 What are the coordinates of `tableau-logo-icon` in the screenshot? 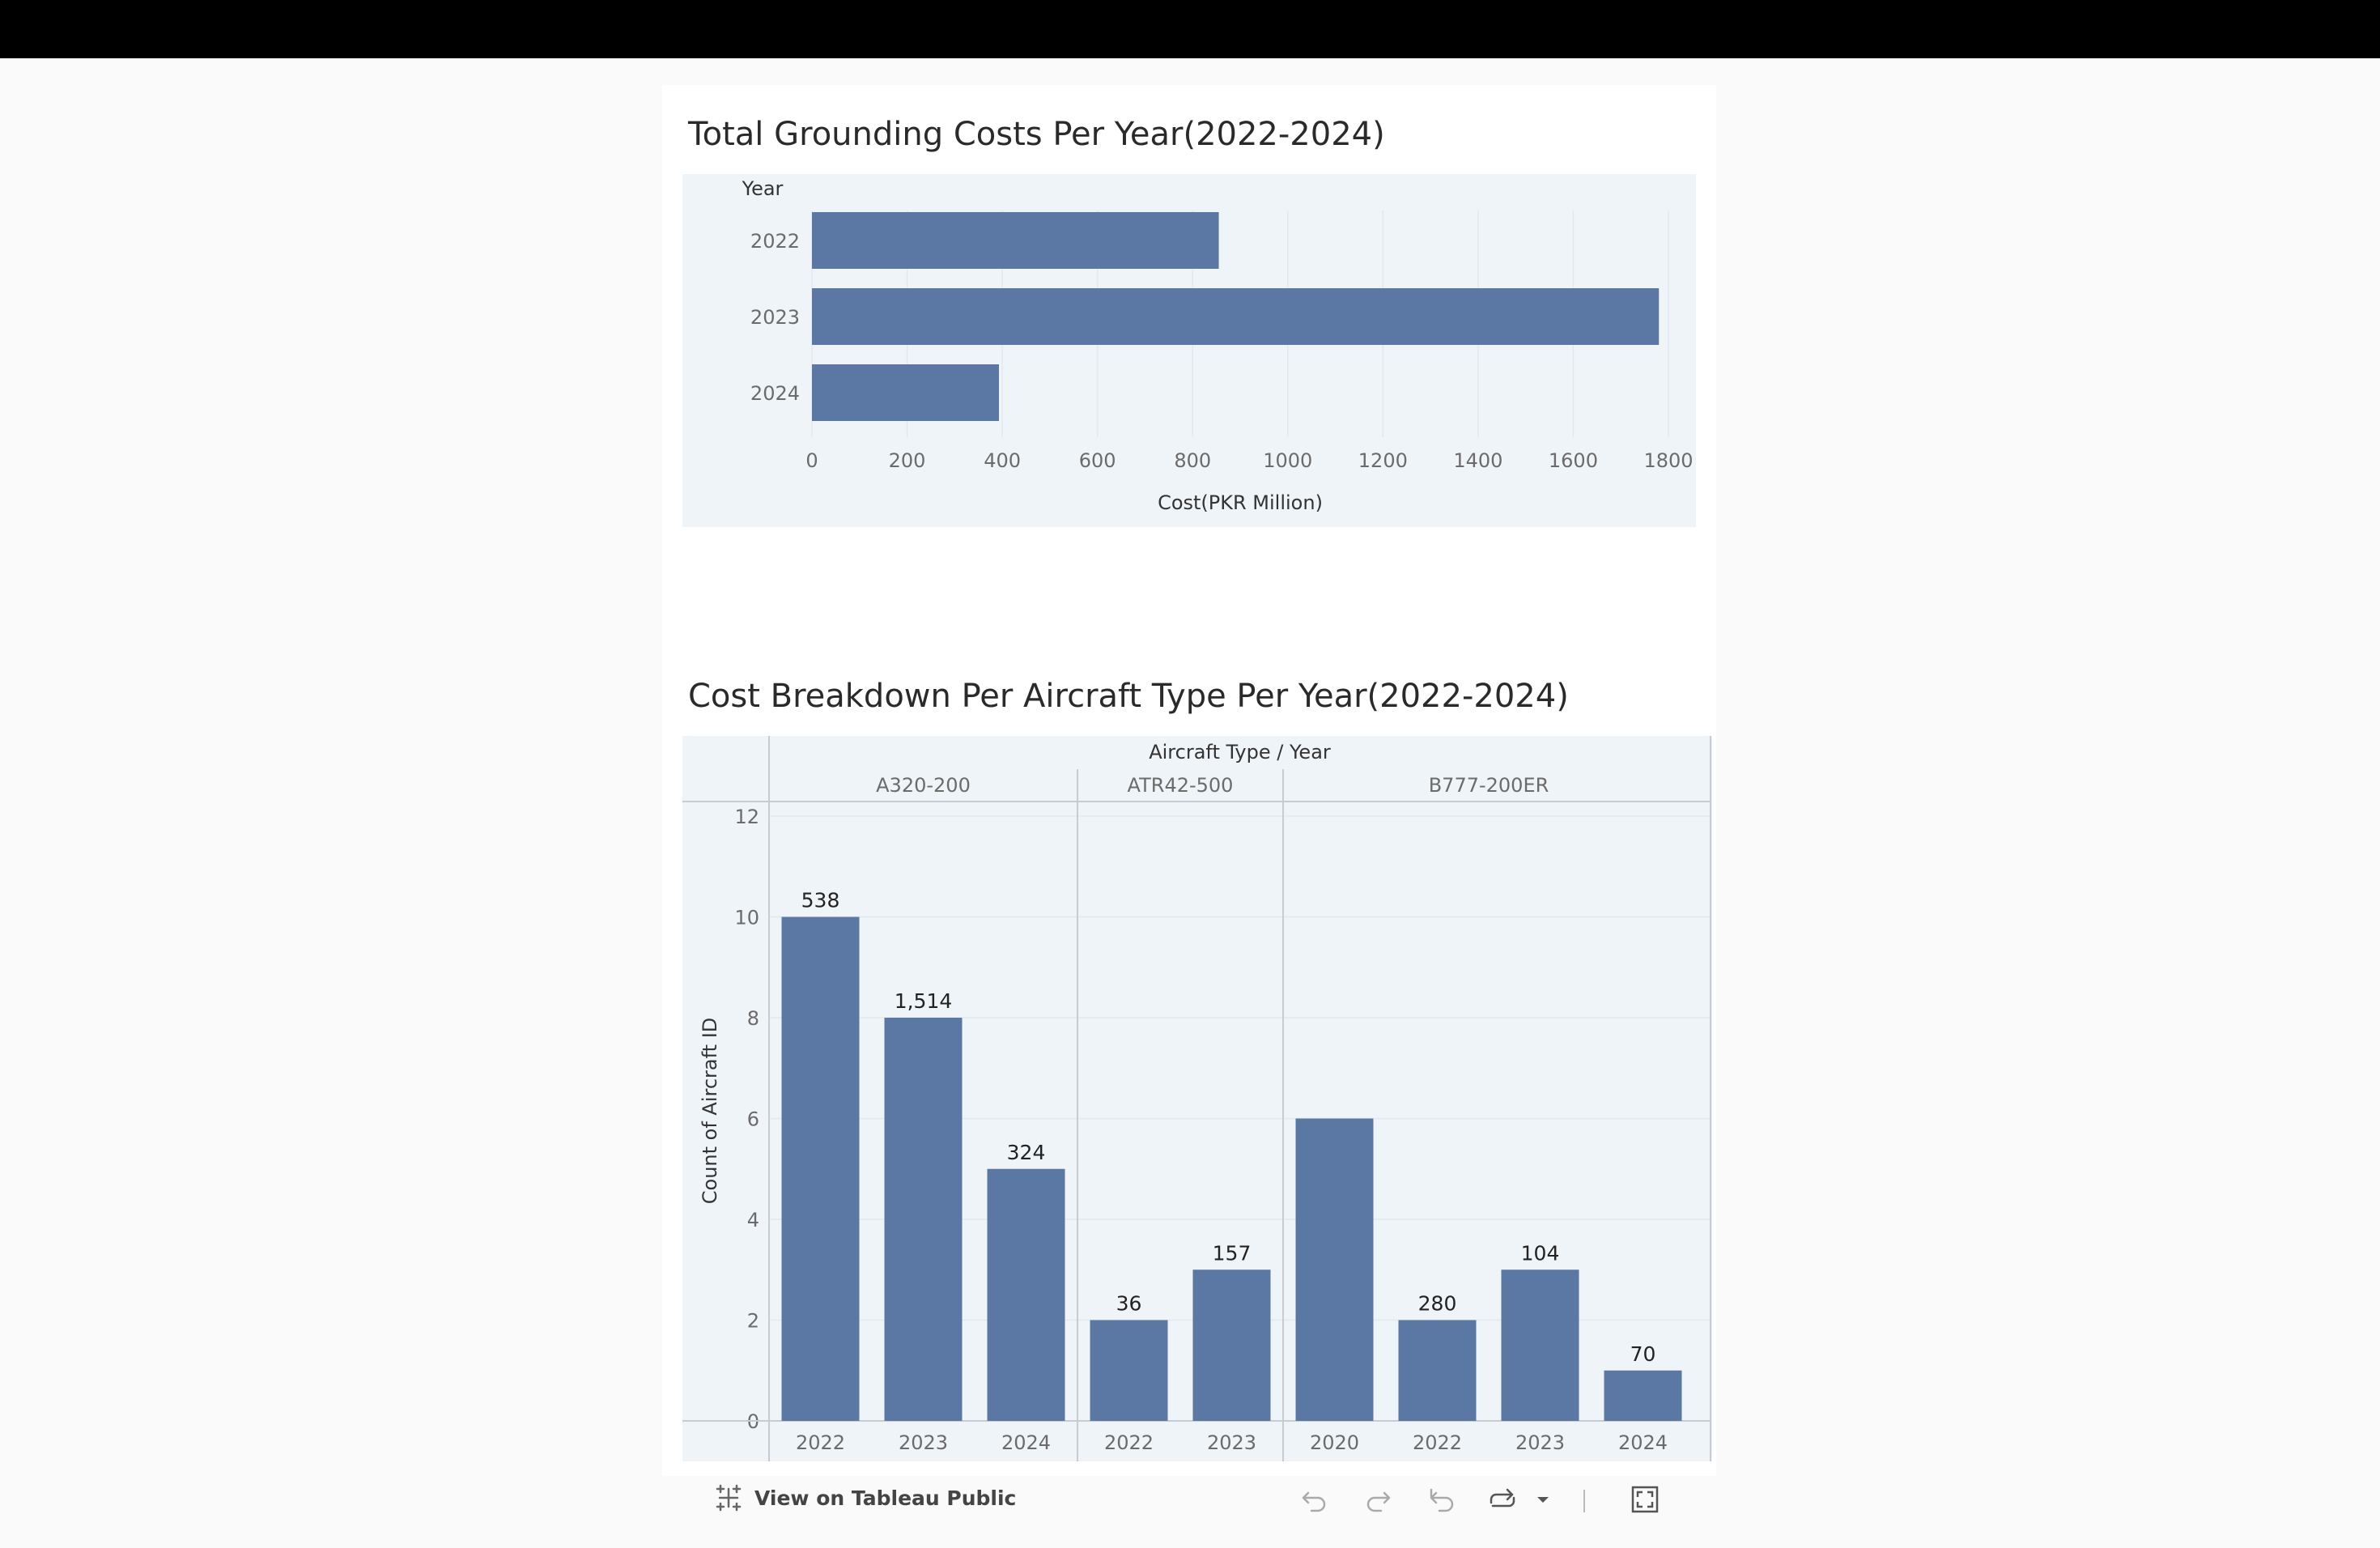 It's located at (729, 1498).